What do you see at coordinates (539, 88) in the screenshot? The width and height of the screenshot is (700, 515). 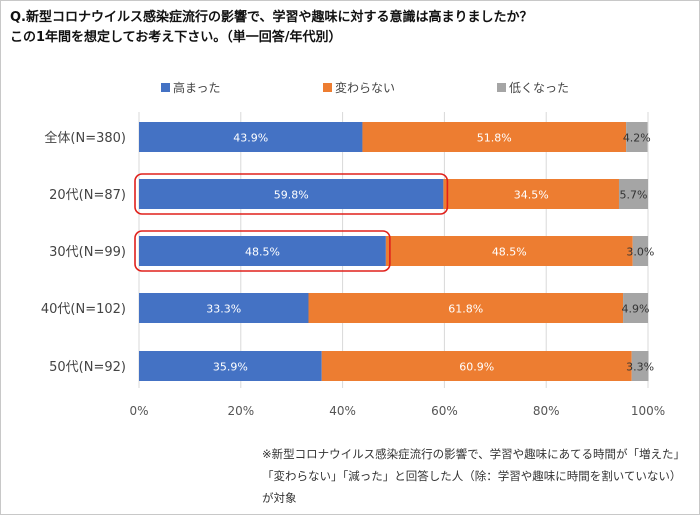 I see `legend-label-decreased: 低くなった` at bounding box center [539, 88].